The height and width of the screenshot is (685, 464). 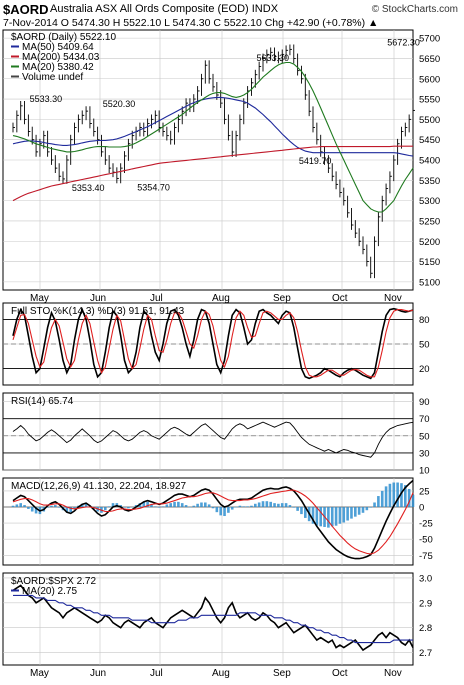 What do you see at coordinates (53, 581) in the screenshot?
I see `panel-title: $AORD:$SPX 2.72` at bounding box center [53, 581].